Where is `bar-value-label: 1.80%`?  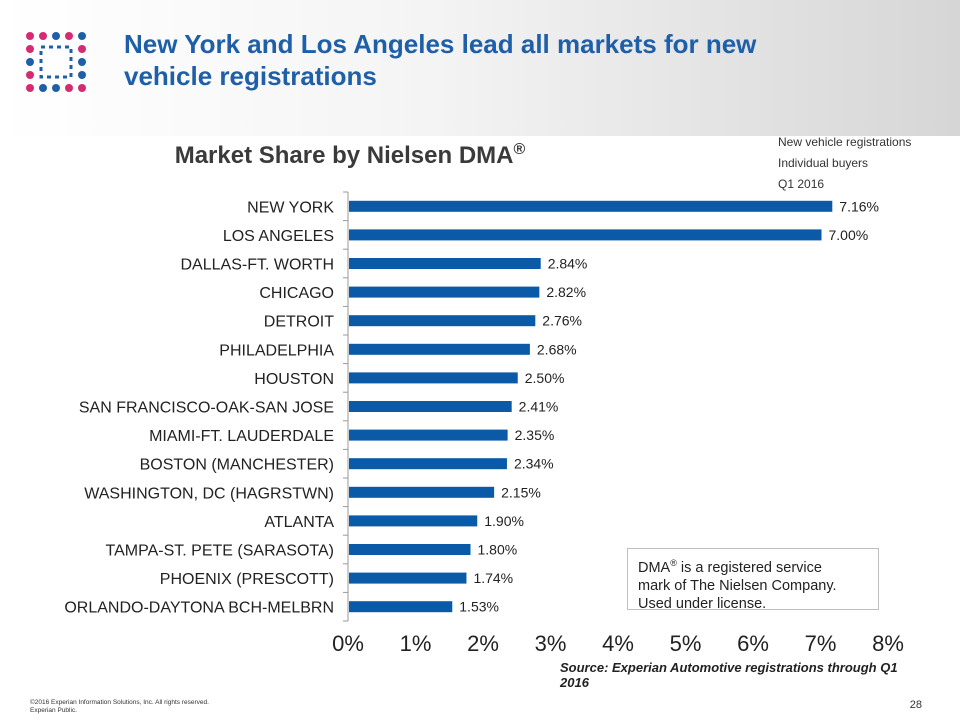
bar-value-label: 1.80% is located at coordinates (498, 550).